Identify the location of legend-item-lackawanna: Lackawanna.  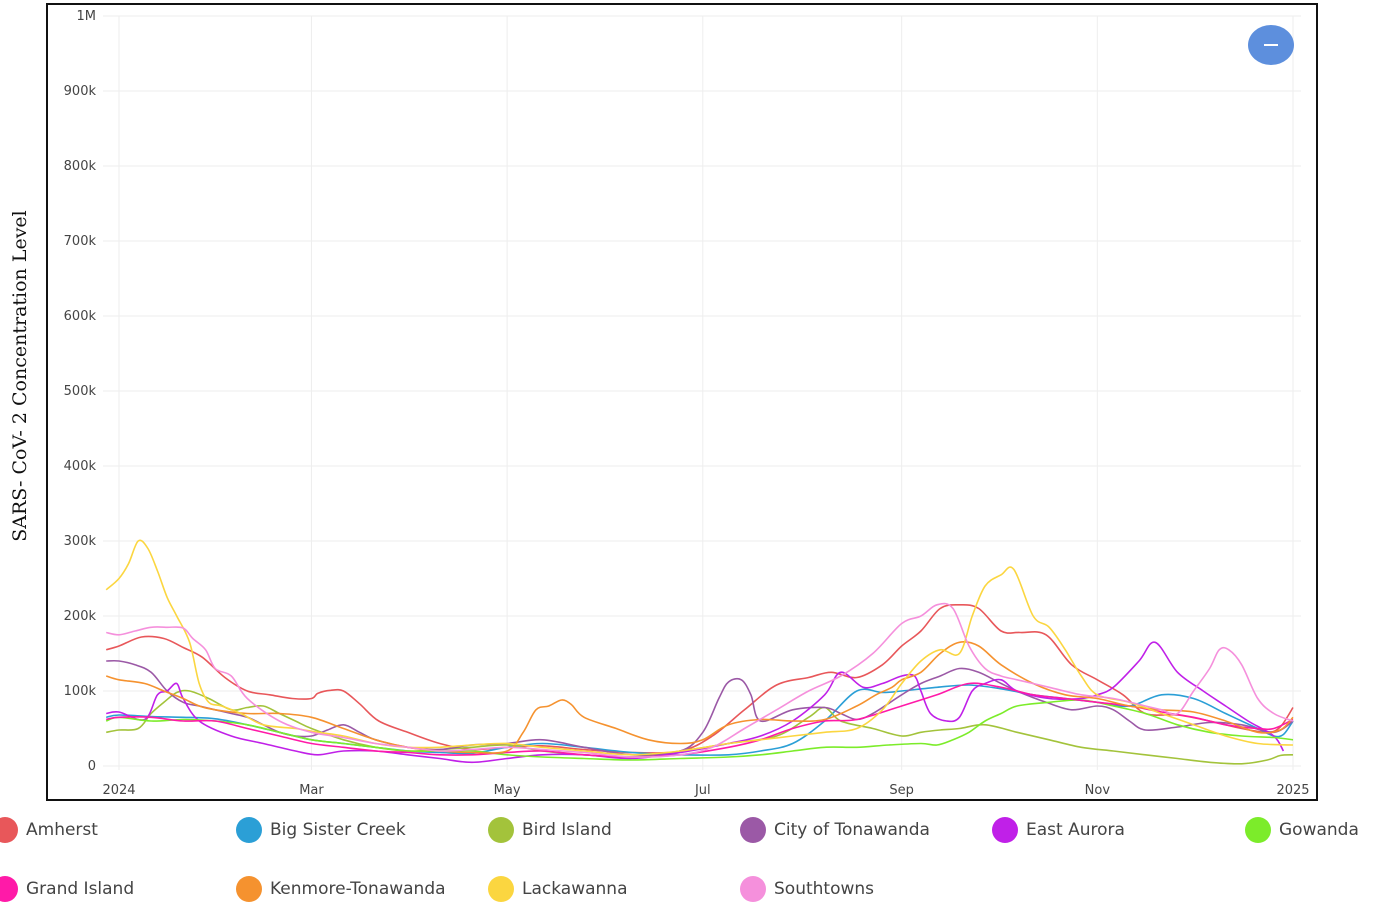
(558, 889).